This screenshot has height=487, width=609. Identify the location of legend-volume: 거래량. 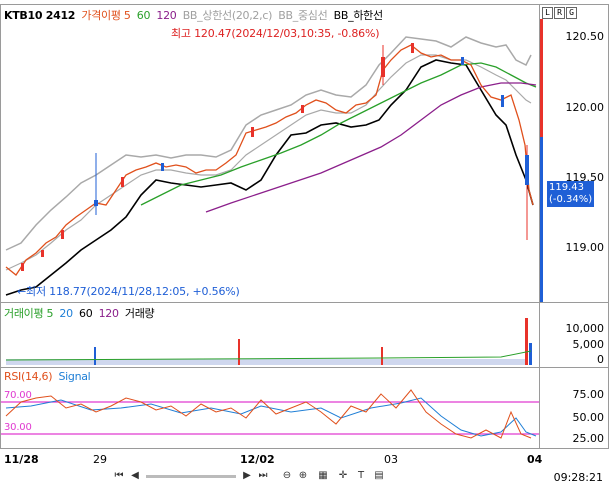
(139, 313).